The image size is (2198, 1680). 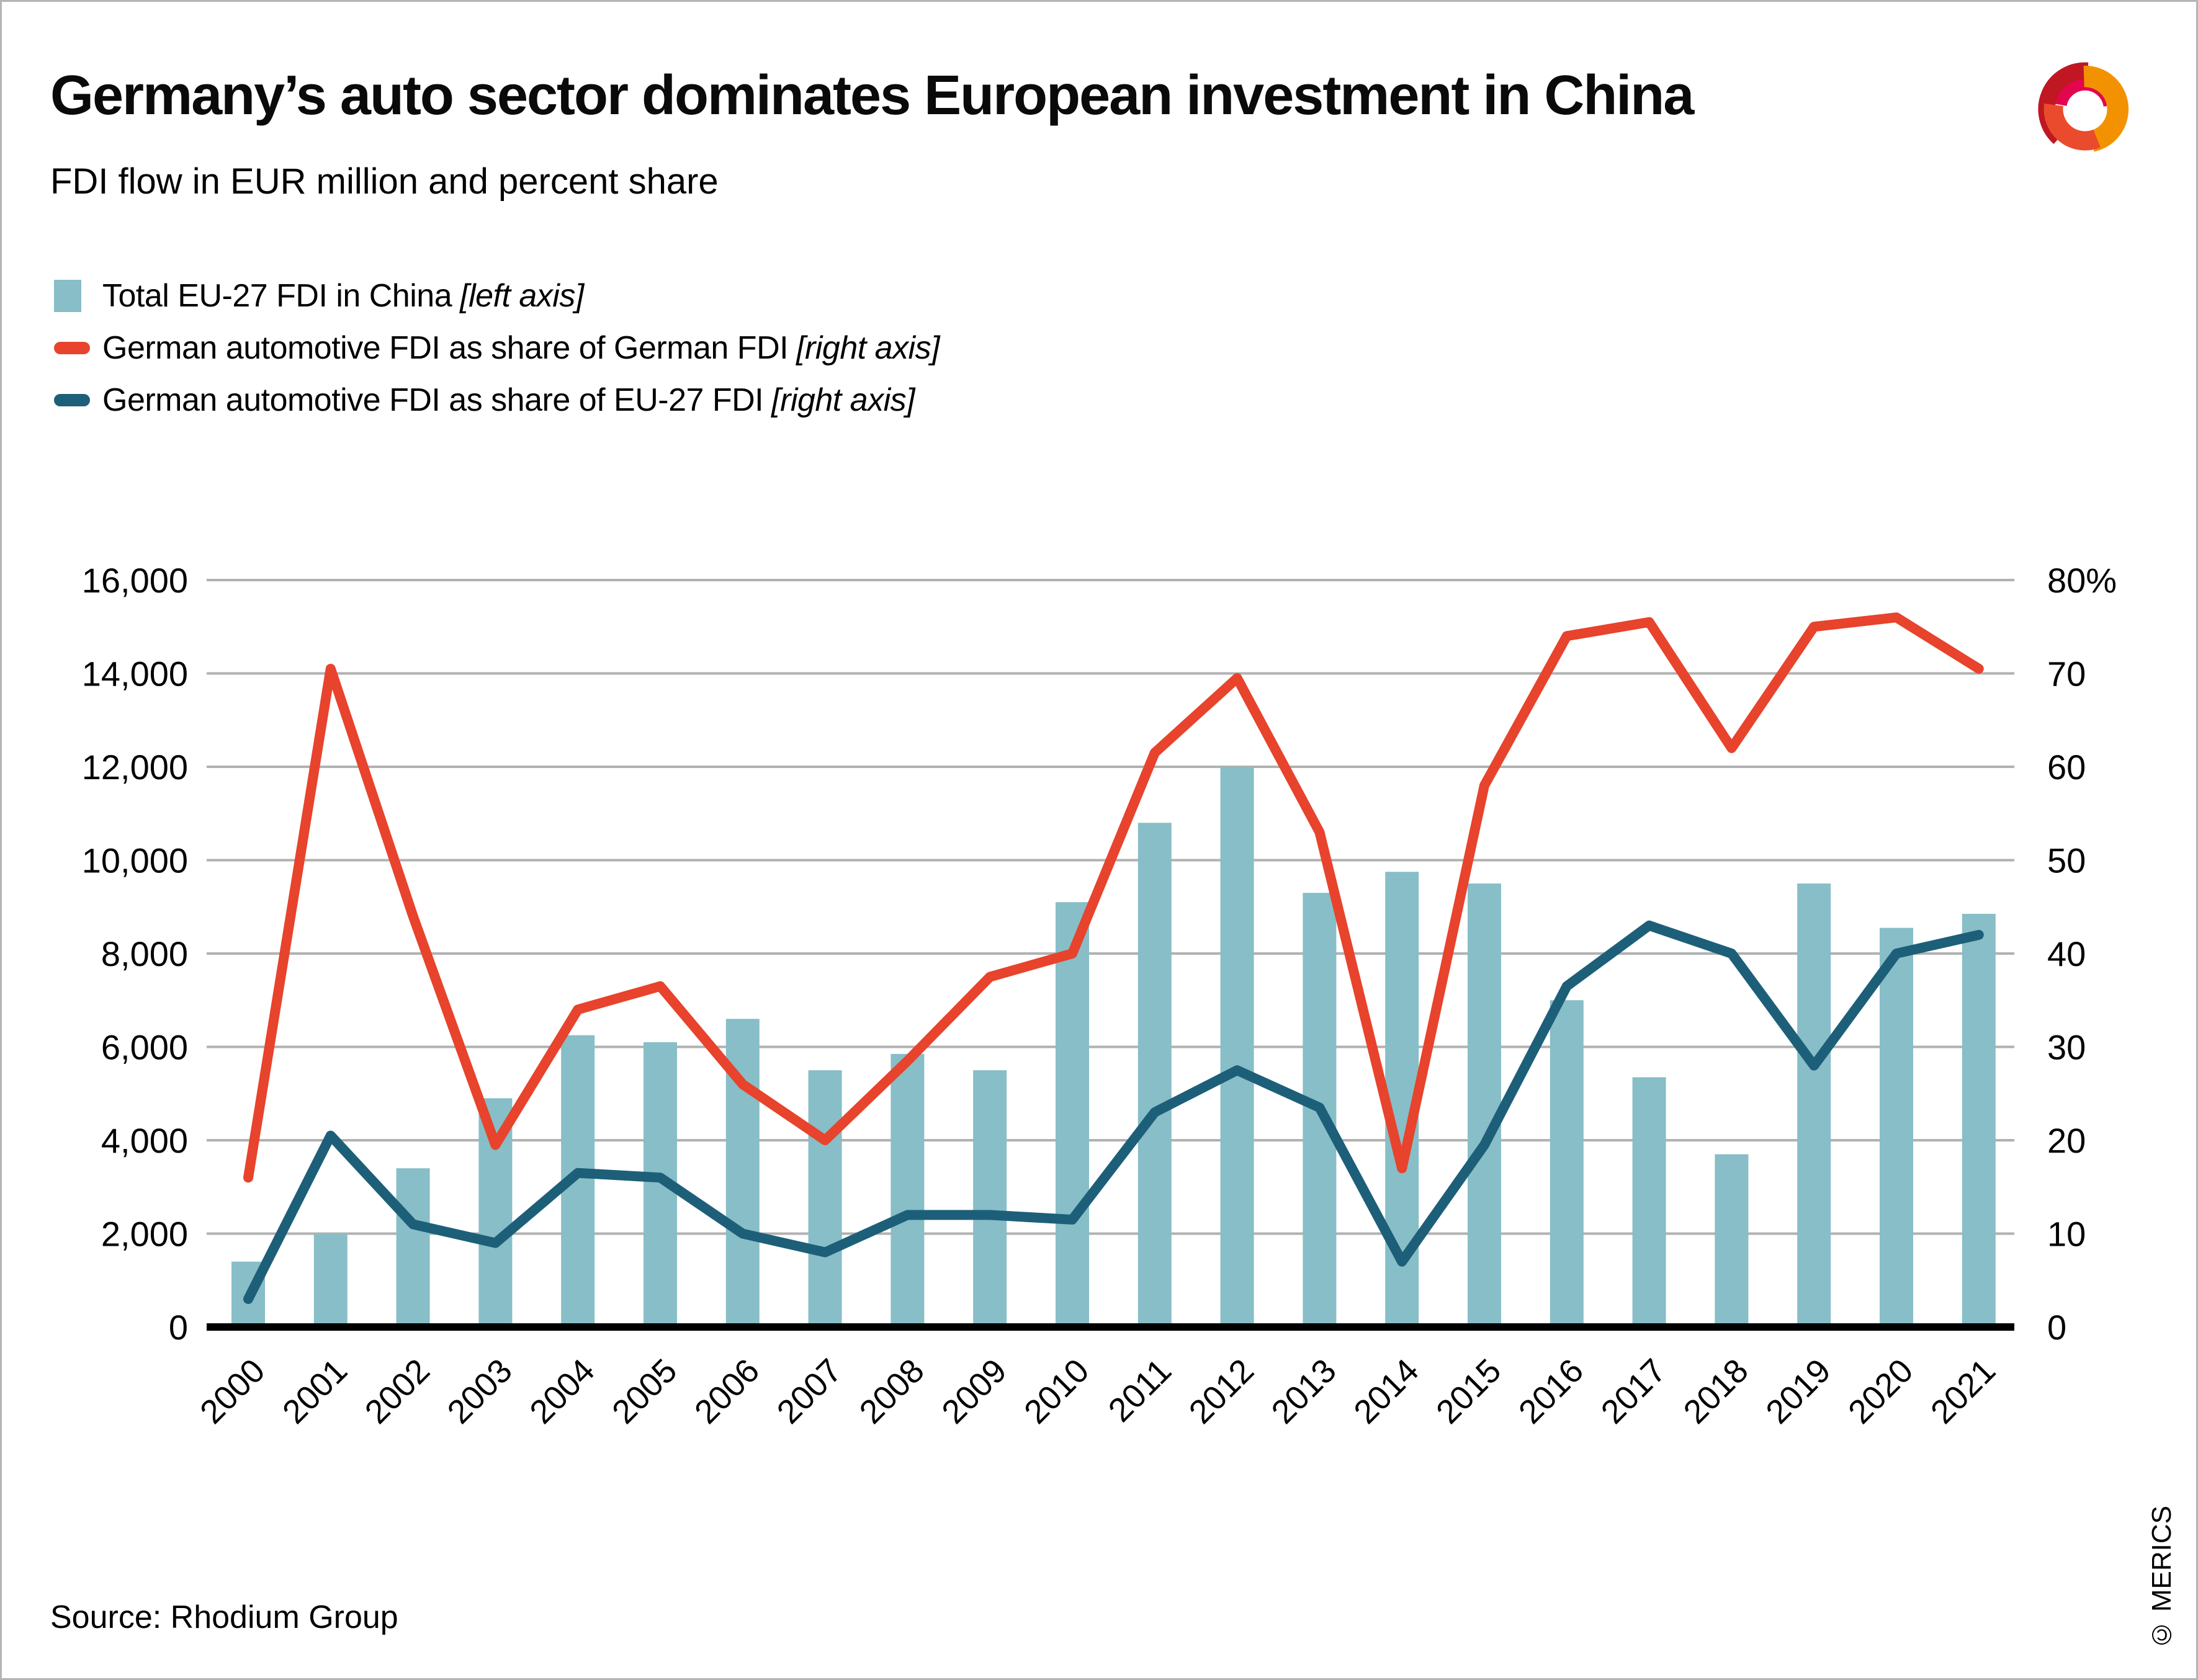 I want to click on x-axis-label-2019: 2019, so click(x=1798, y=1391).